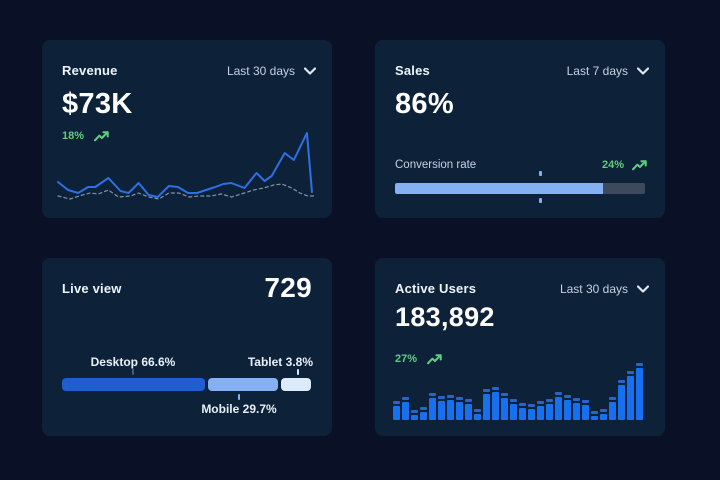  I want to click on active-users-range-label: Last 30 days, so click(593, 288).